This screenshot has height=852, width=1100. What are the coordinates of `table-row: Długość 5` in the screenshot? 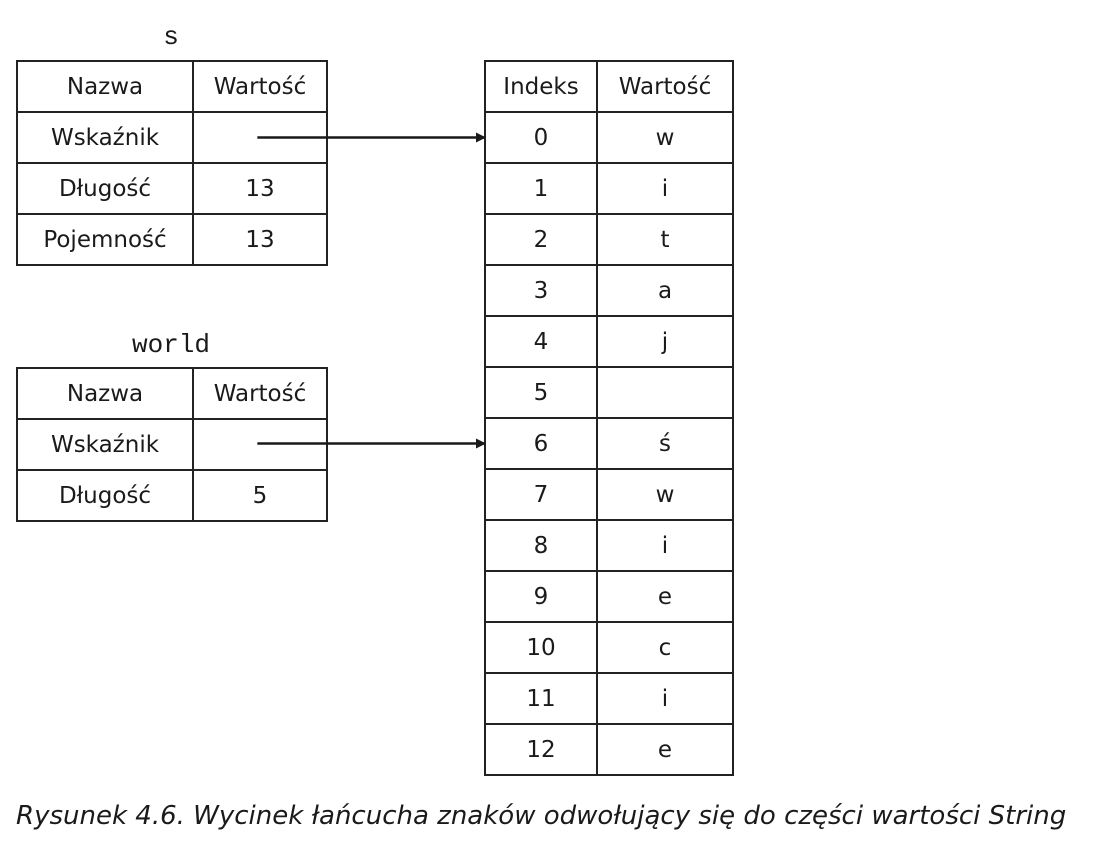 It's located at (172, 495).